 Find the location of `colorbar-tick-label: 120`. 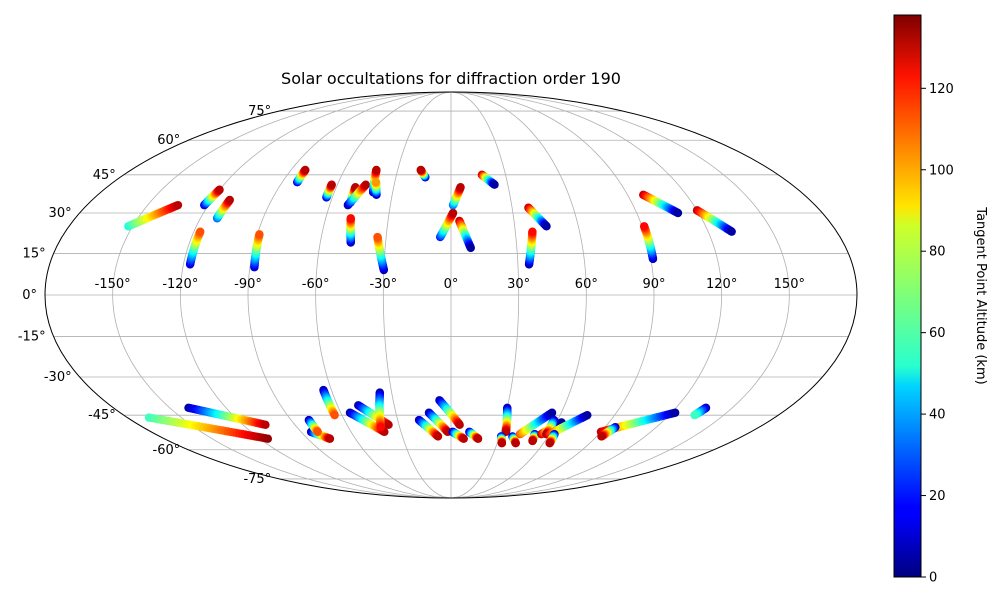

colorbar-tick-label: 120 is located at coordinates (941, 89).